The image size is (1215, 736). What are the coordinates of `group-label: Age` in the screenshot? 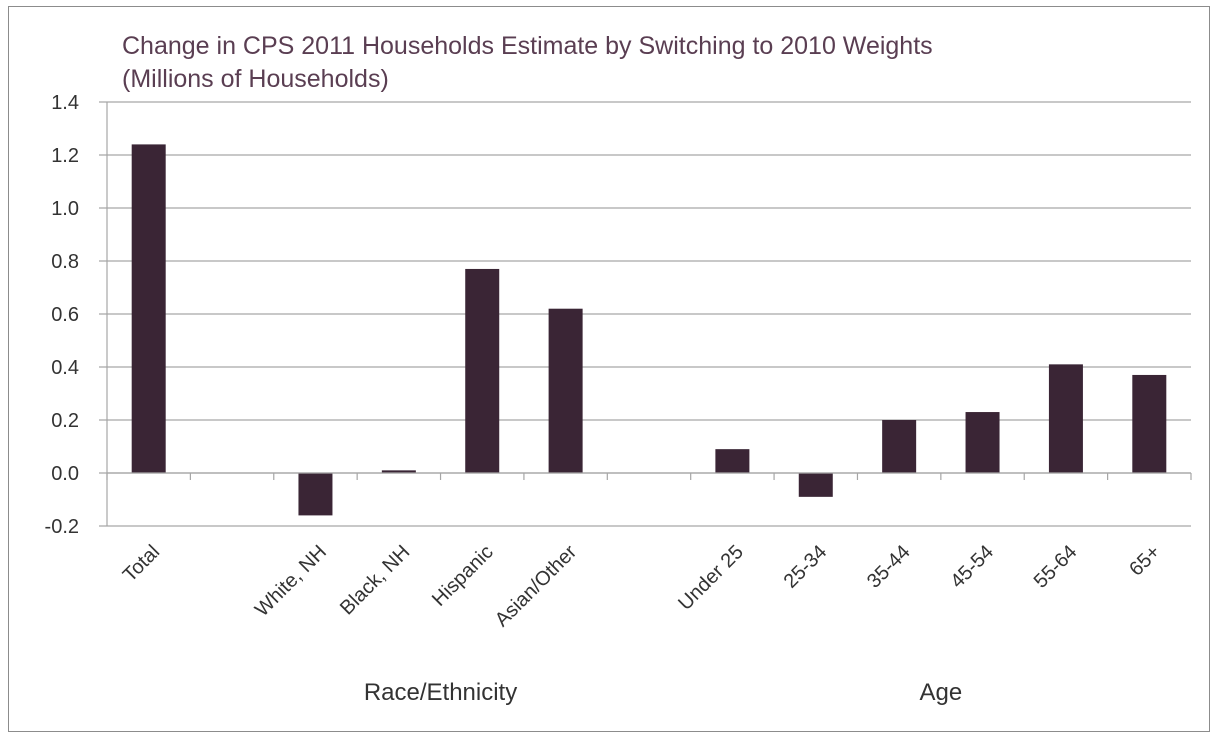 It's located at (940, 692).